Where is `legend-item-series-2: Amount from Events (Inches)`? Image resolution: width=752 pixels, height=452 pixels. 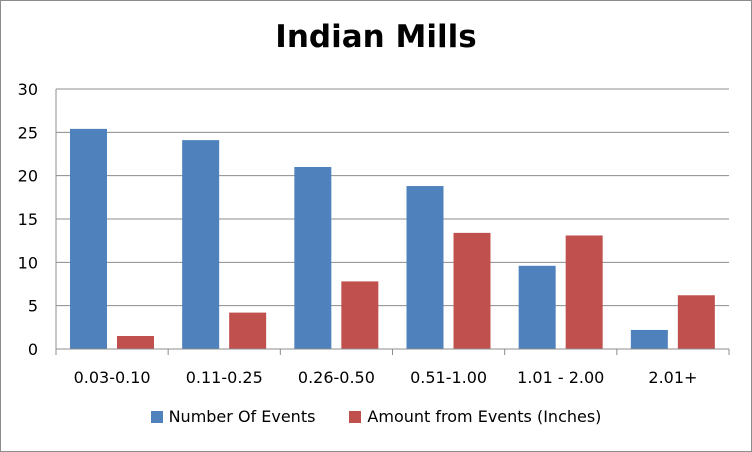
legend-item-series-2: Amount from Events (Inches) is located at coordinates (475, 416).